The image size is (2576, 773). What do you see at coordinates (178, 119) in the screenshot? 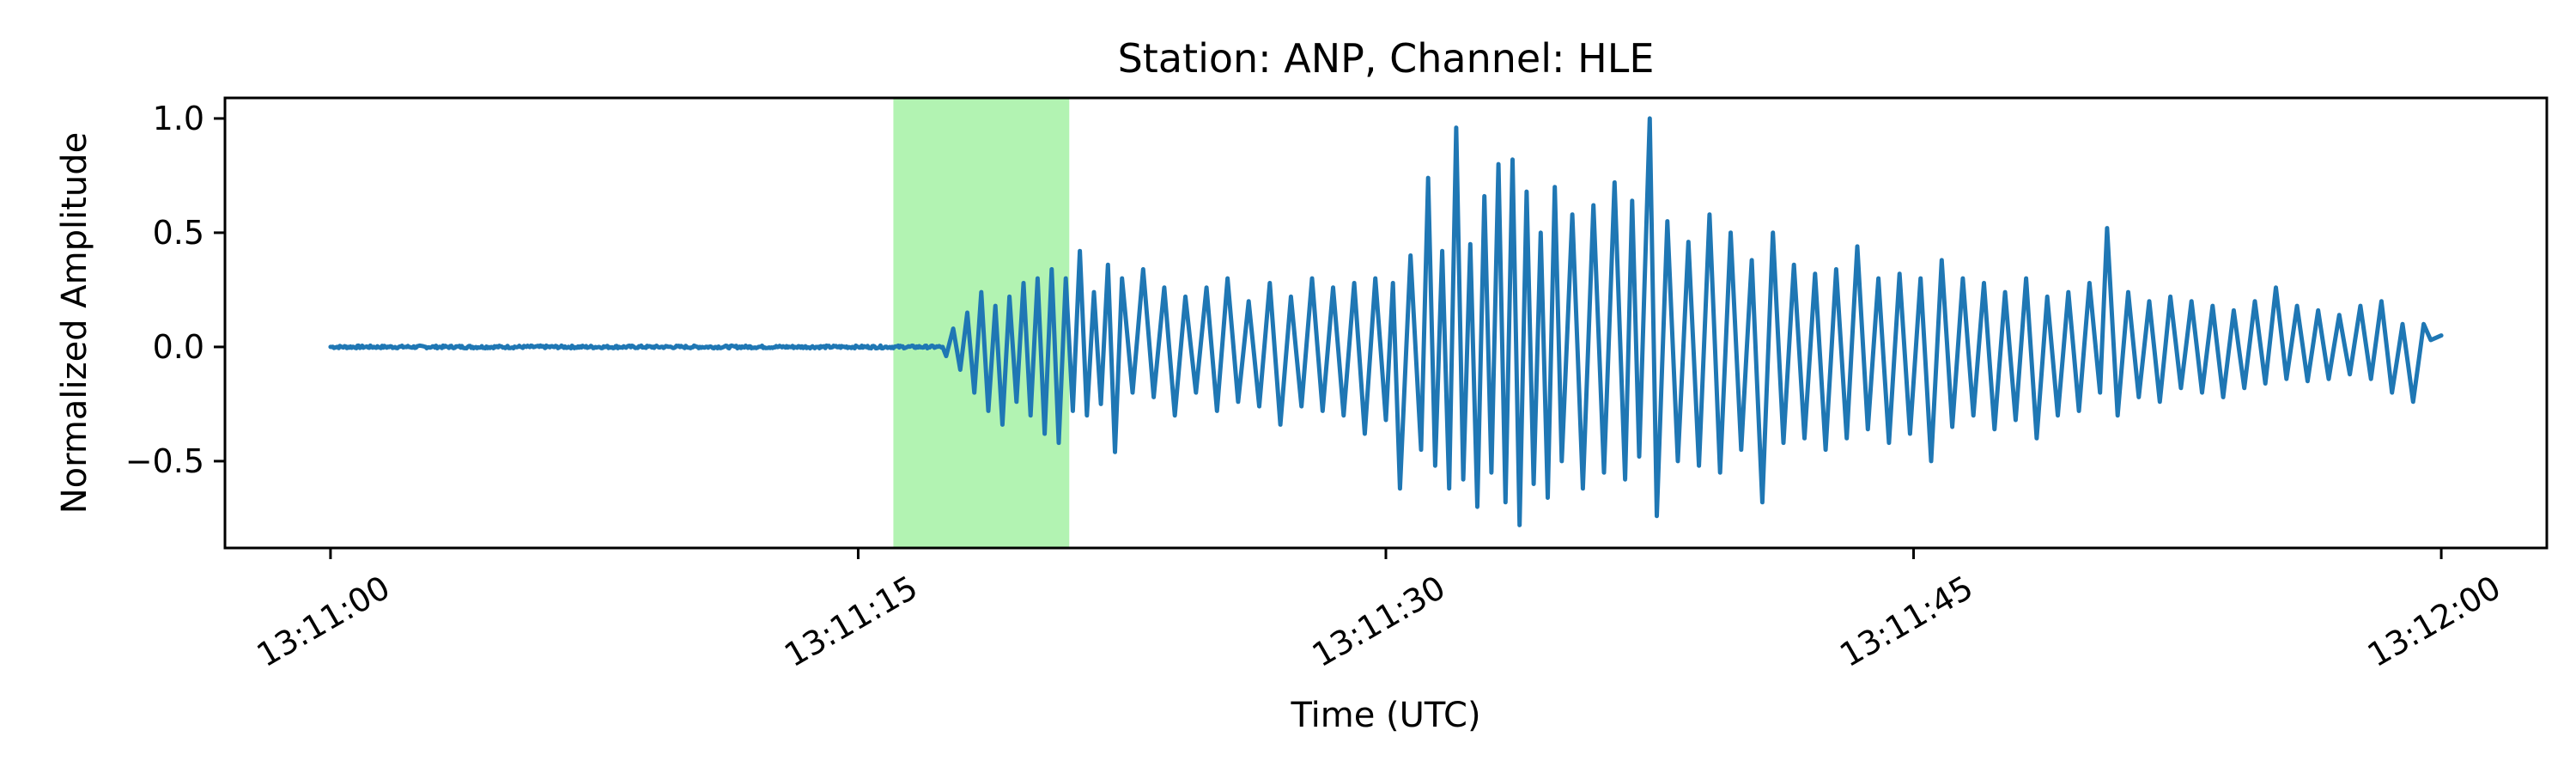
I see `y-tick-label: 1.0` at bounding box center [178, 119].